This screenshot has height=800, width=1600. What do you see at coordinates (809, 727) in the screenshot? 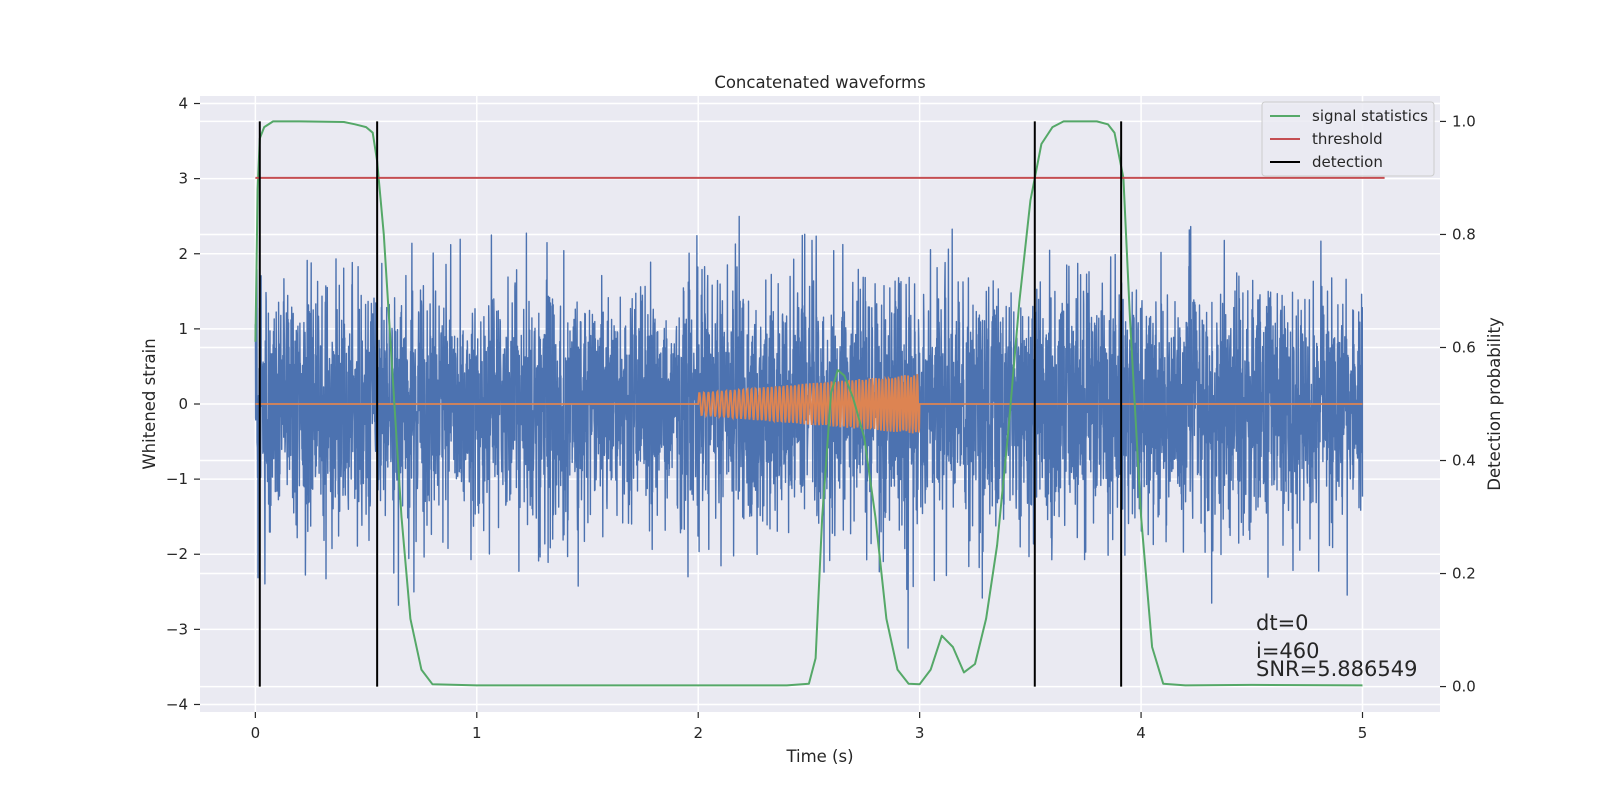
I see `x-axis: 0 1 2 3 4 5` at bounding box center [809, 727].